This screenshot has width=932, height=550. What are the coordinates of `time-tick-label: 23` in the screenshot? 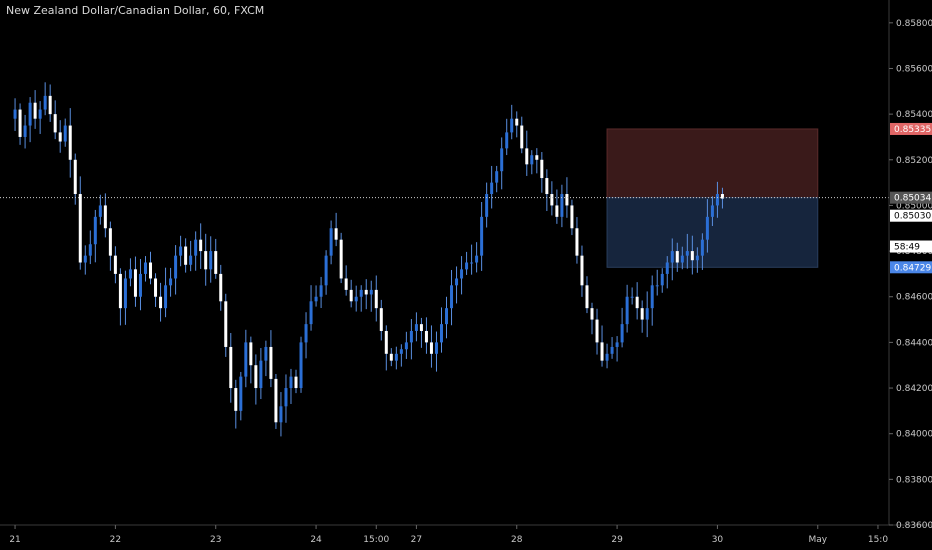 It's located at (215, 540).